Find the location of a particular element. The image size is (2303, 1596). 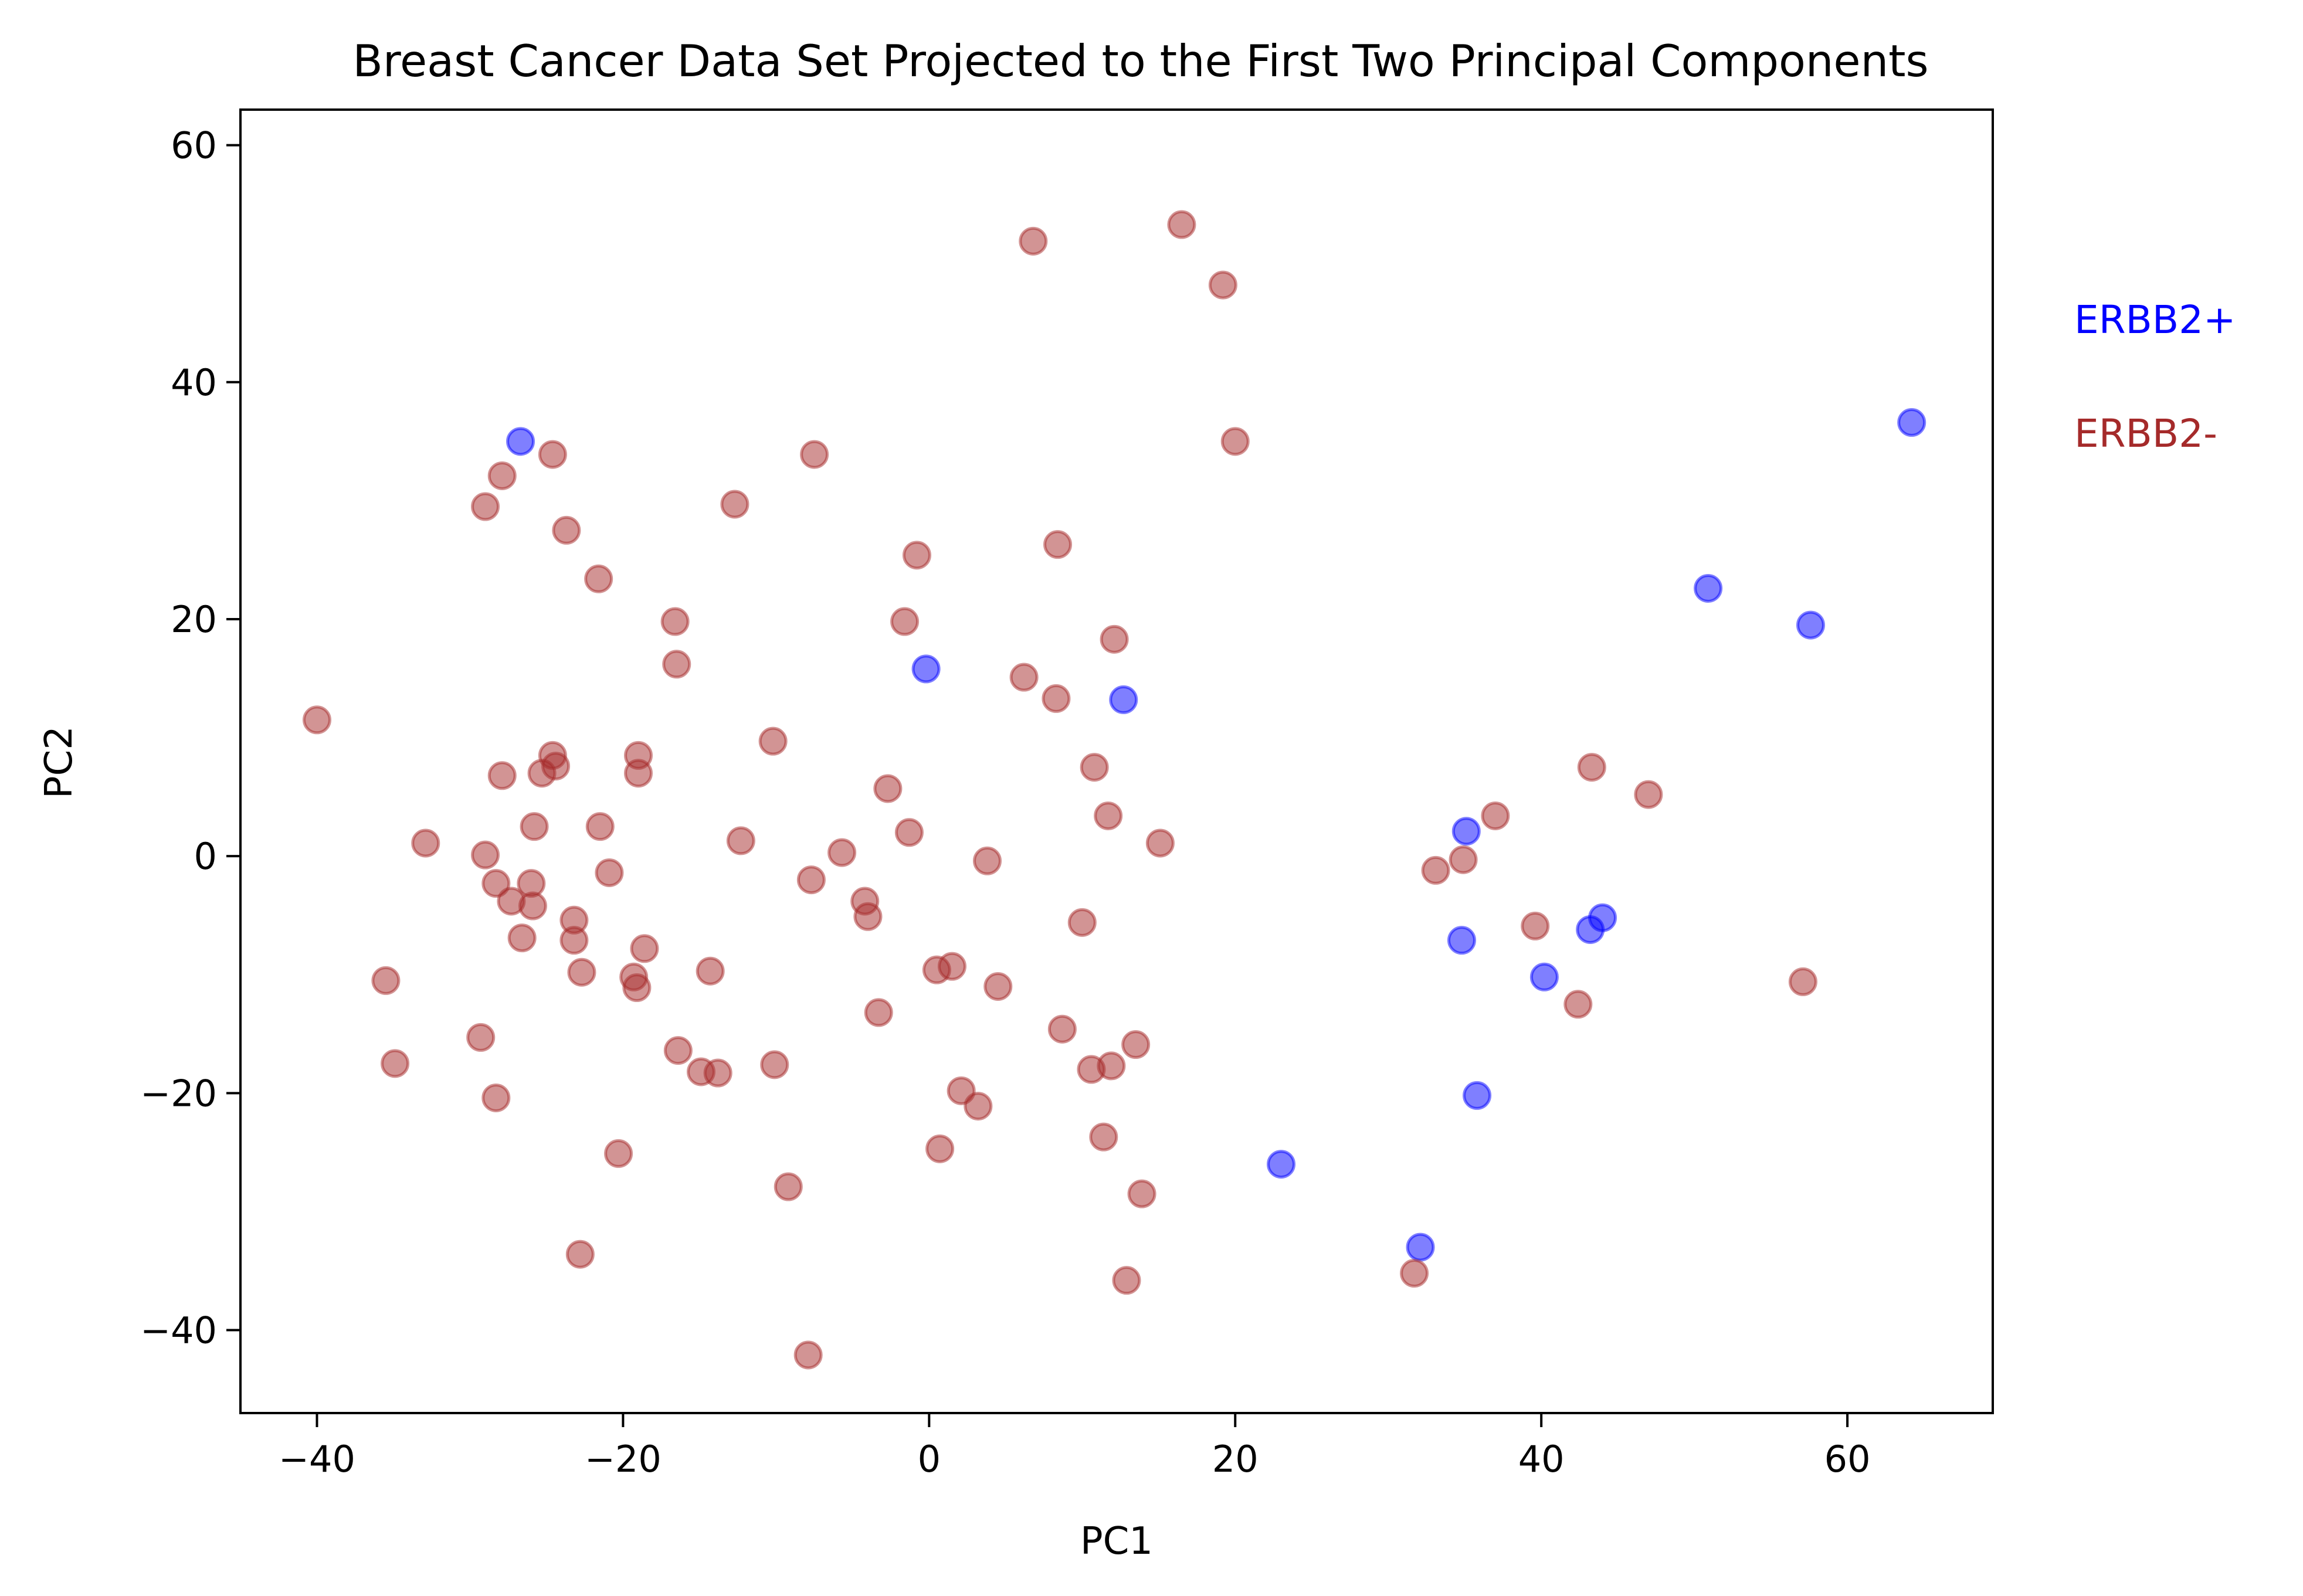

y-tick-label: −20 is located at coordinates (178, 1093).